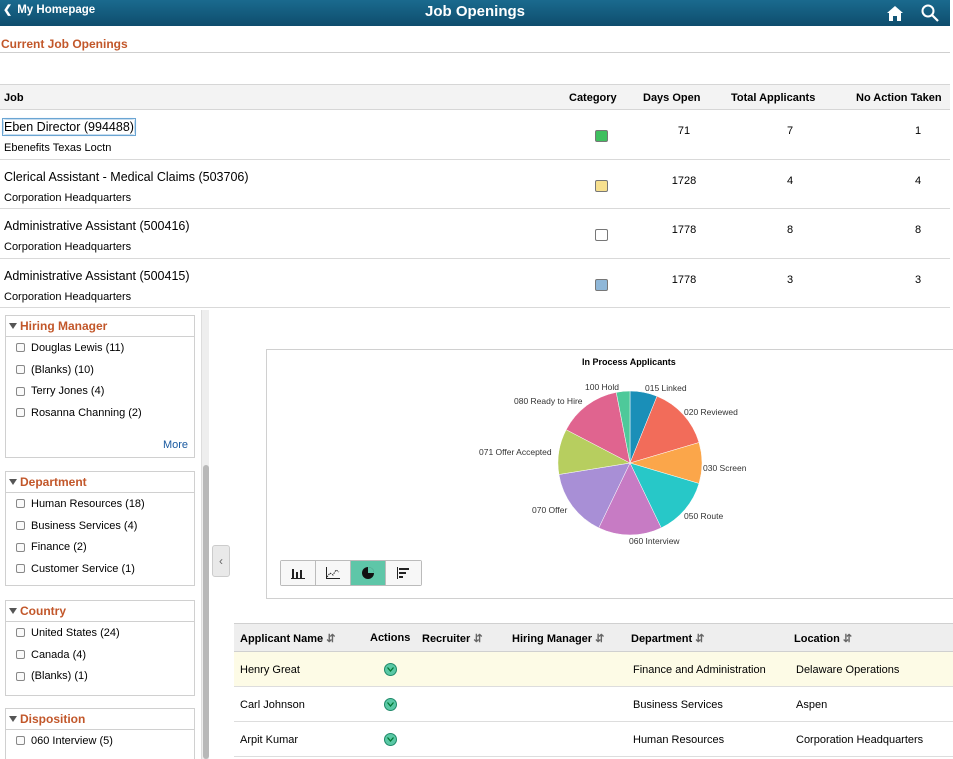 The width and height of the screenshot is (953, 759). Describe the element at coordinates (83, 568) in the screenshot. I see `option-label: Customer Service (1)` at that location.